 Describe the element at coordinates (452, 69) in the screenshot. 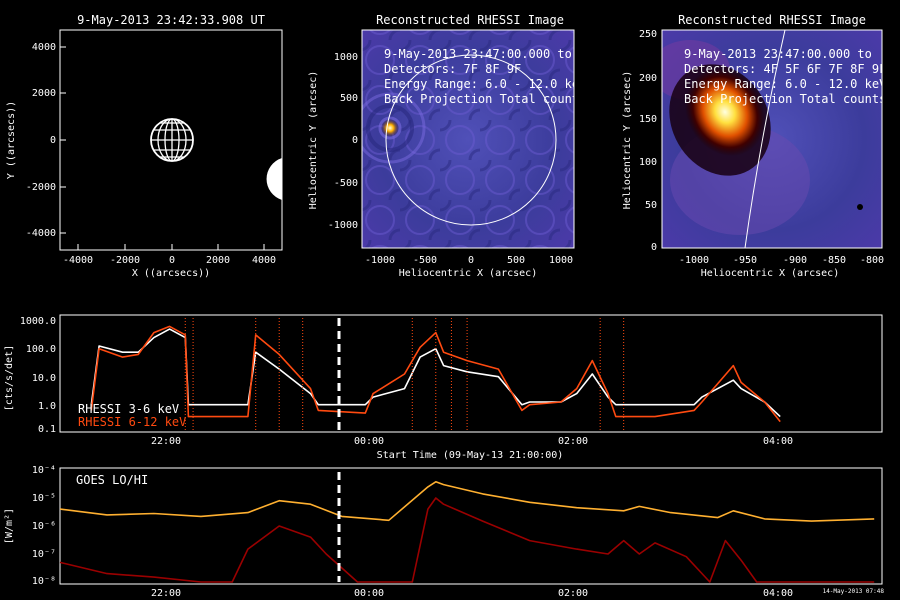

I see `svg-text: Detectors: 7F 8F 9F` at that location.